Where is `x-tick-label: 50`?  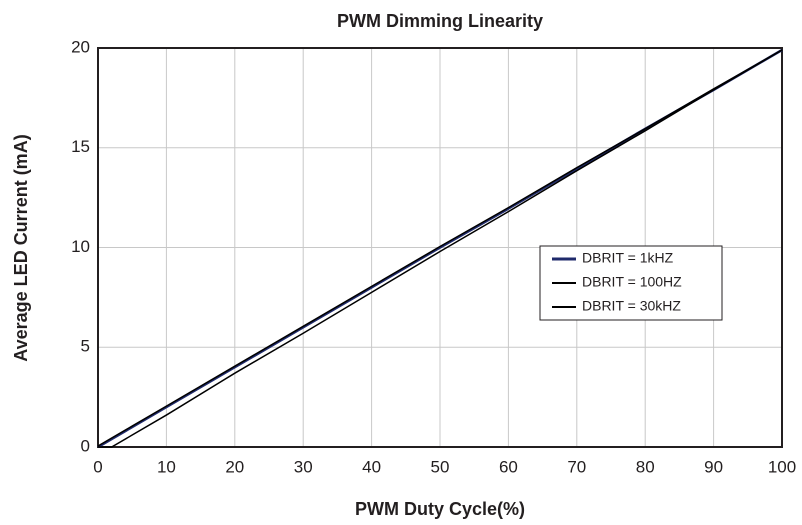 x-tick-label: 50 is located at coordinates (440, 466).